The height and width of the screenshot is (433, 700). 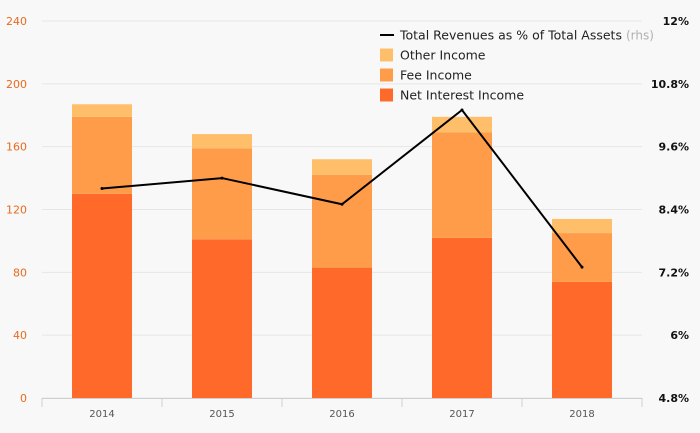 What do you see at coordinates (16, 147) in the screenshot?
I see `y-tick-label: 160` at bounding box center [16, 147].